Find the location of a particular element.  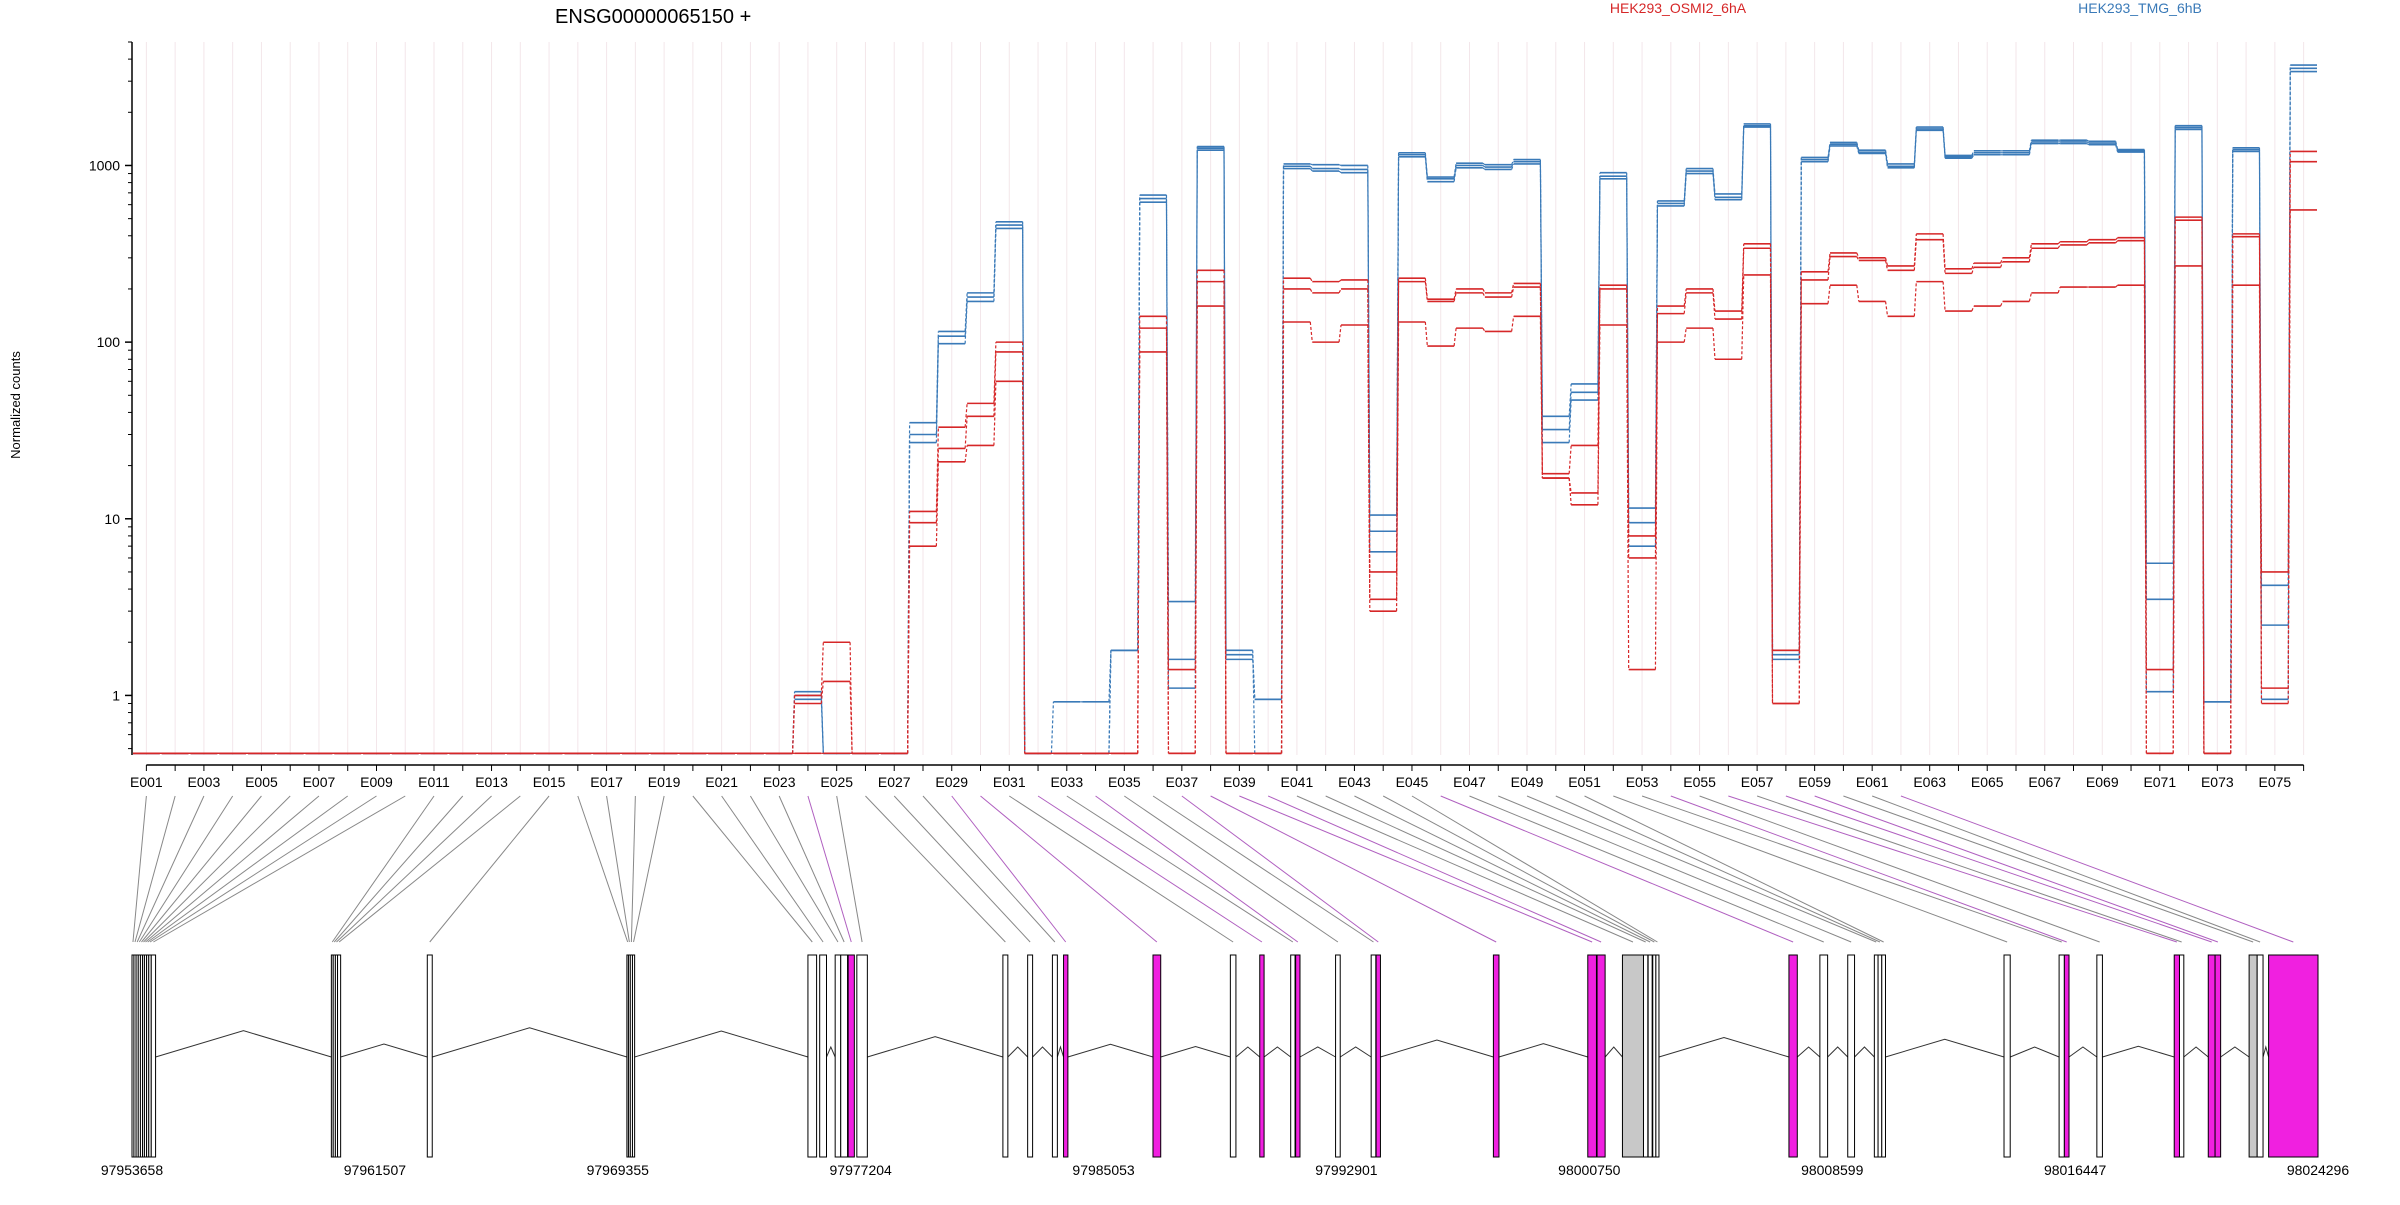

x-tick-label: E031 is located at coordinates (1009, 782).